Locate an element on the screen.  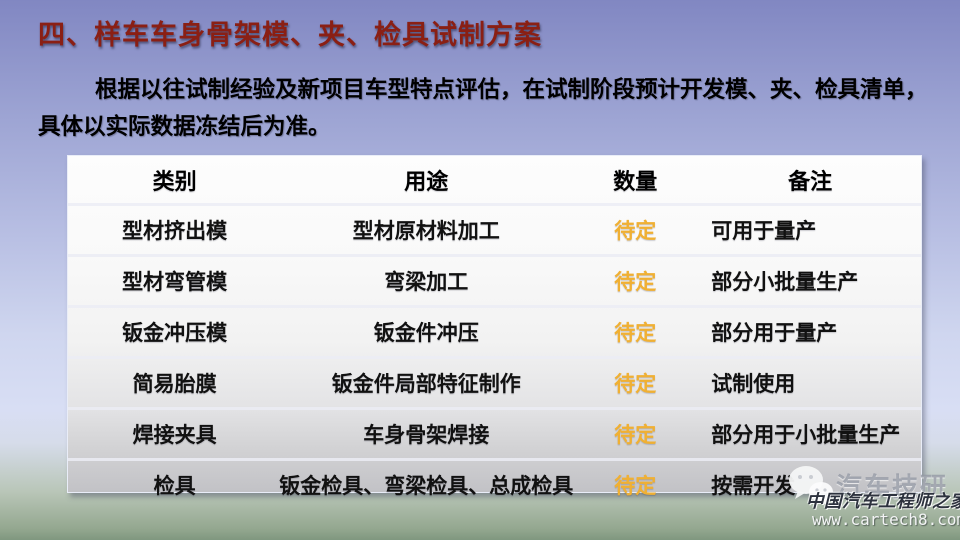
cell-purpose: 钣金件冲压 is located at coordinates (426, 333).